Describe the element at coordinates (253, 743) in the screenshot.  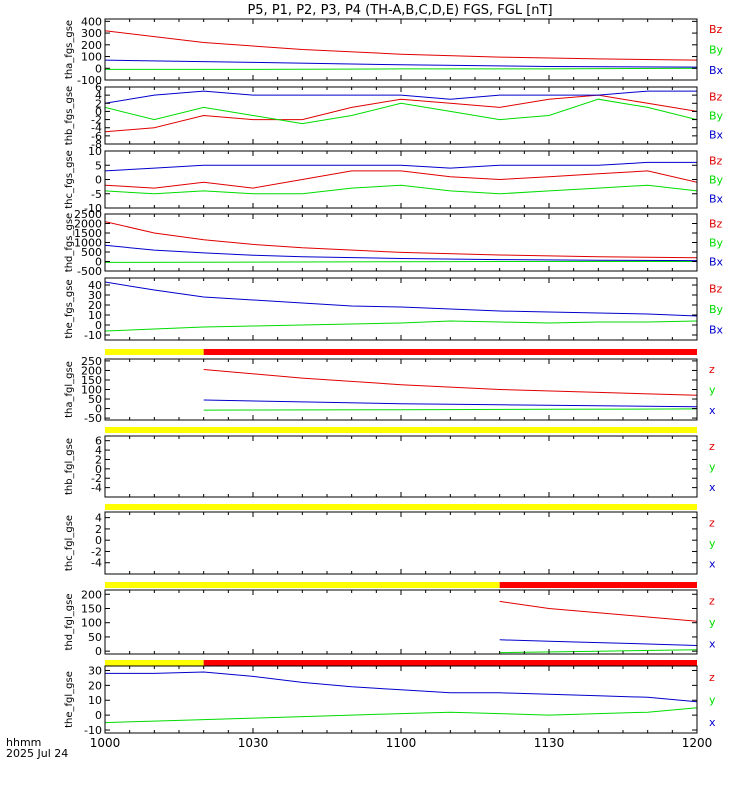
I see `x-tick-label: 1030` at that location.